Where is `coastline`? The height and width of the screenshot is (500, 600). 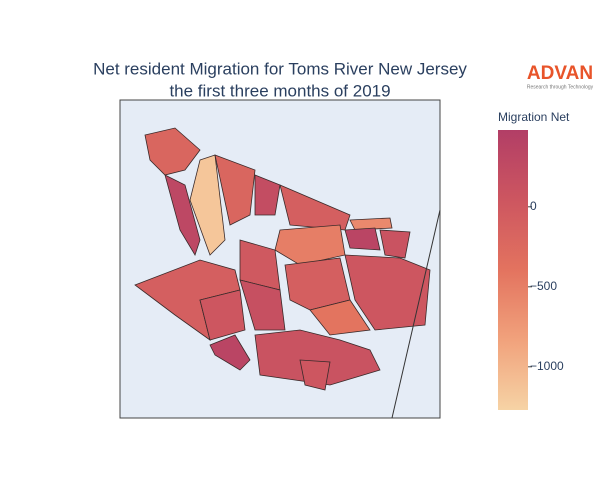
coastline is located at coordinates (416, 314).